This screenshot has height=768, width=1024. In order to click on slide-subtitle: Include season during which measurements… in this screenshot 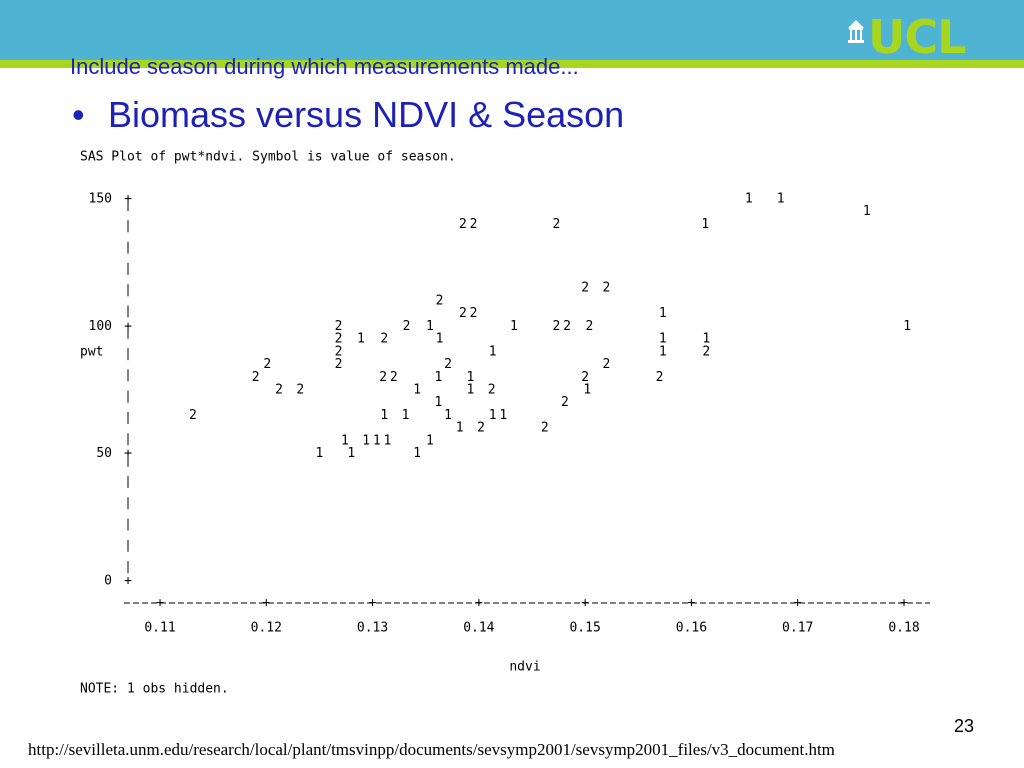, I will do `click(324, 66)`.